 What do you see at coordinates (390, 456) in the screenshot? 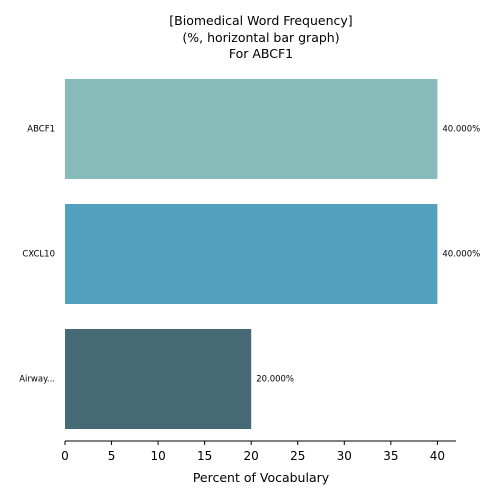
I see `x-tick-label: 35` at bounding box center [390, 456].